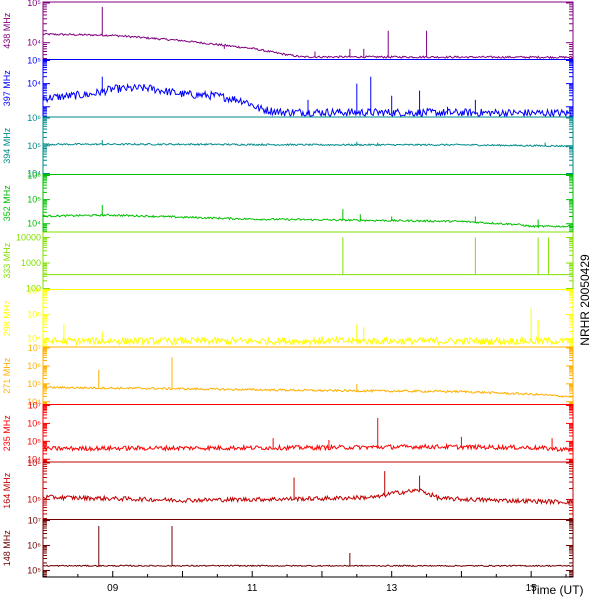 The image size is (600, 600). Describe the element at coordinates (308, 497) in the screenshot. I see `series-trace-164-mhz` at that location.